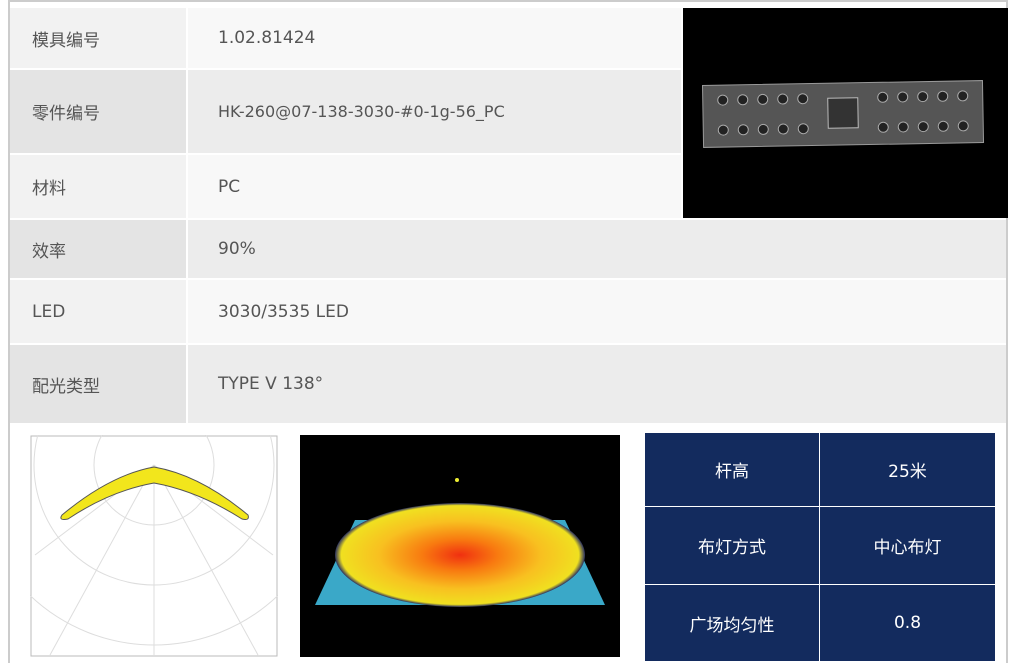 The image size is (1016, 663). I want to click on install-value: 中心布灯, so click(907, 545).